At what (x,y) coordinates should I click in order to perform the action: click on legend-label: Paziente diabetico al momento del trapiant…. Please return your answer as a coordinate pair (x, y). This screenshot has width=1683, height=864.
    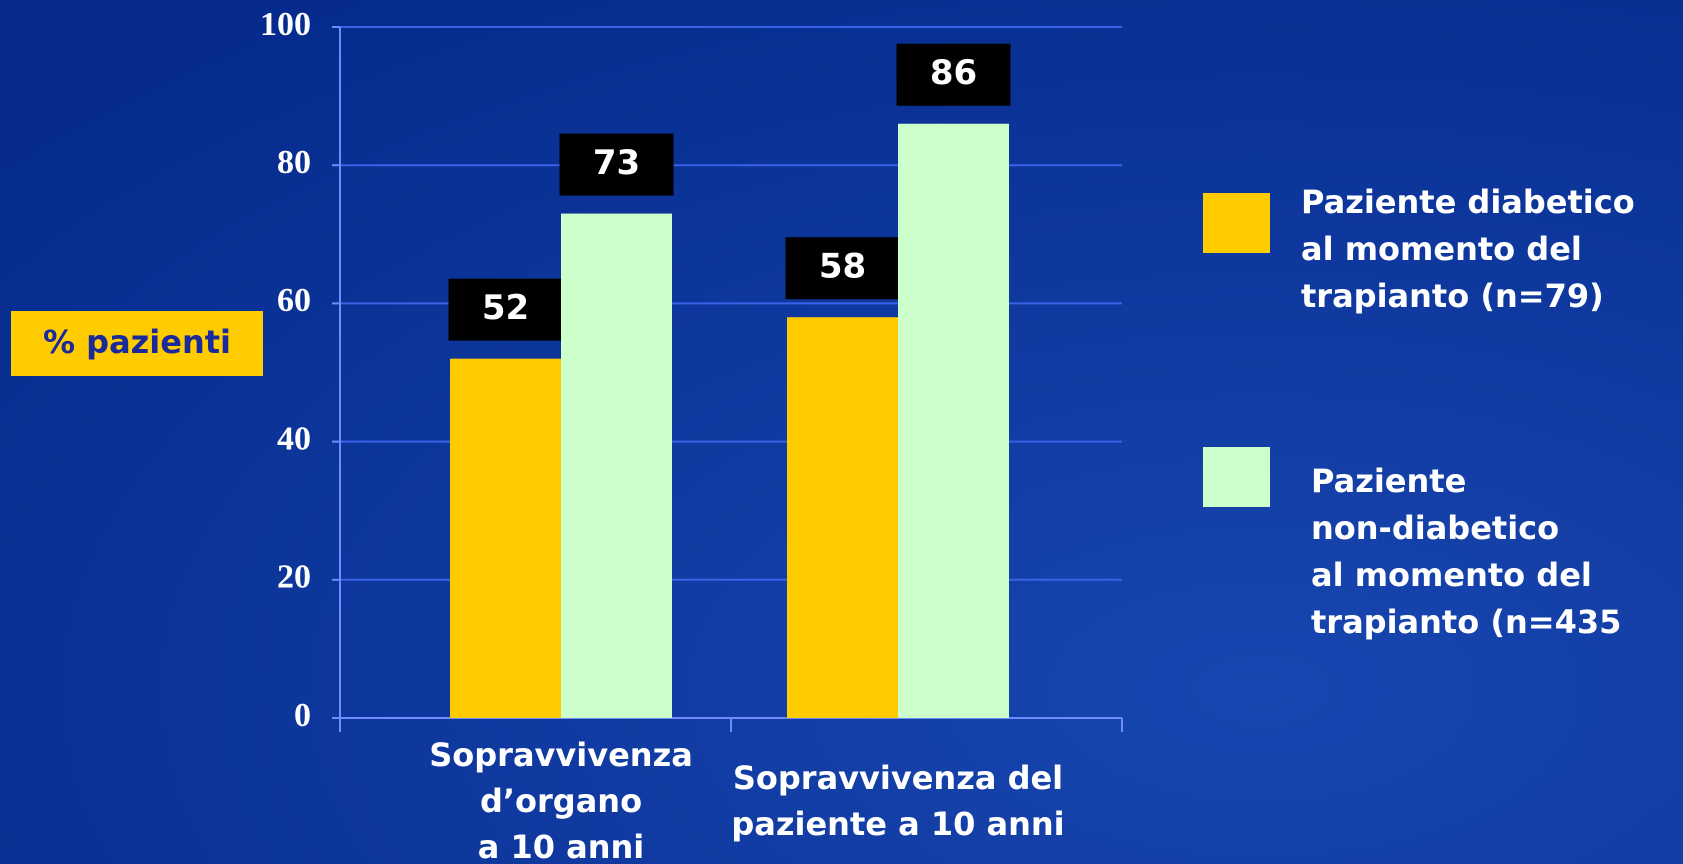
    Looking at the image, I should click on (1468, 249).